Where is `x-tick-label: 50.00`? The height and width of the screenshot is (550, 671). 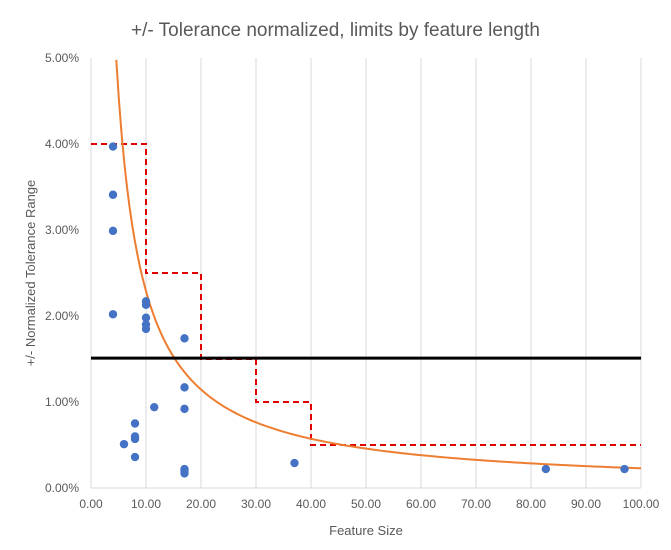
x-tick-label: 50.00 is located at coordinates (366, 504).